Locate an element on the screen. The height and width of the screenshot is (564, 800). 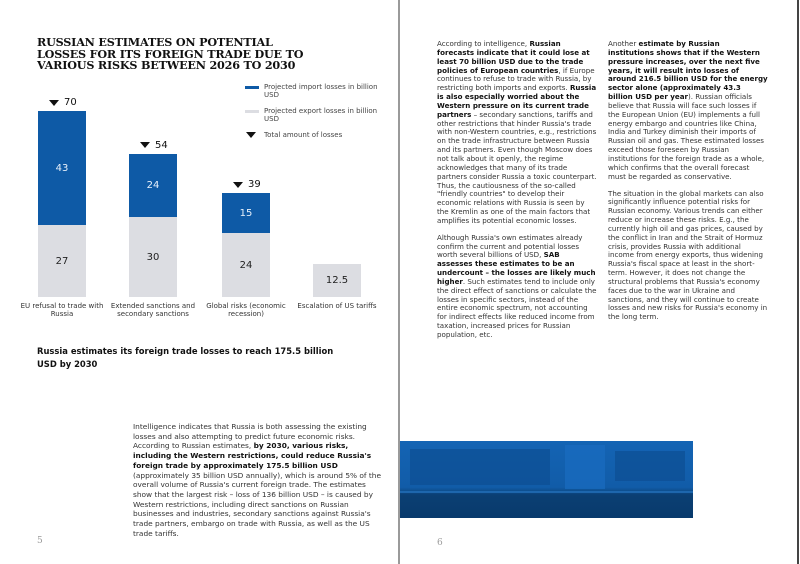
total-value: 70 is located at coordinates (70, 102).